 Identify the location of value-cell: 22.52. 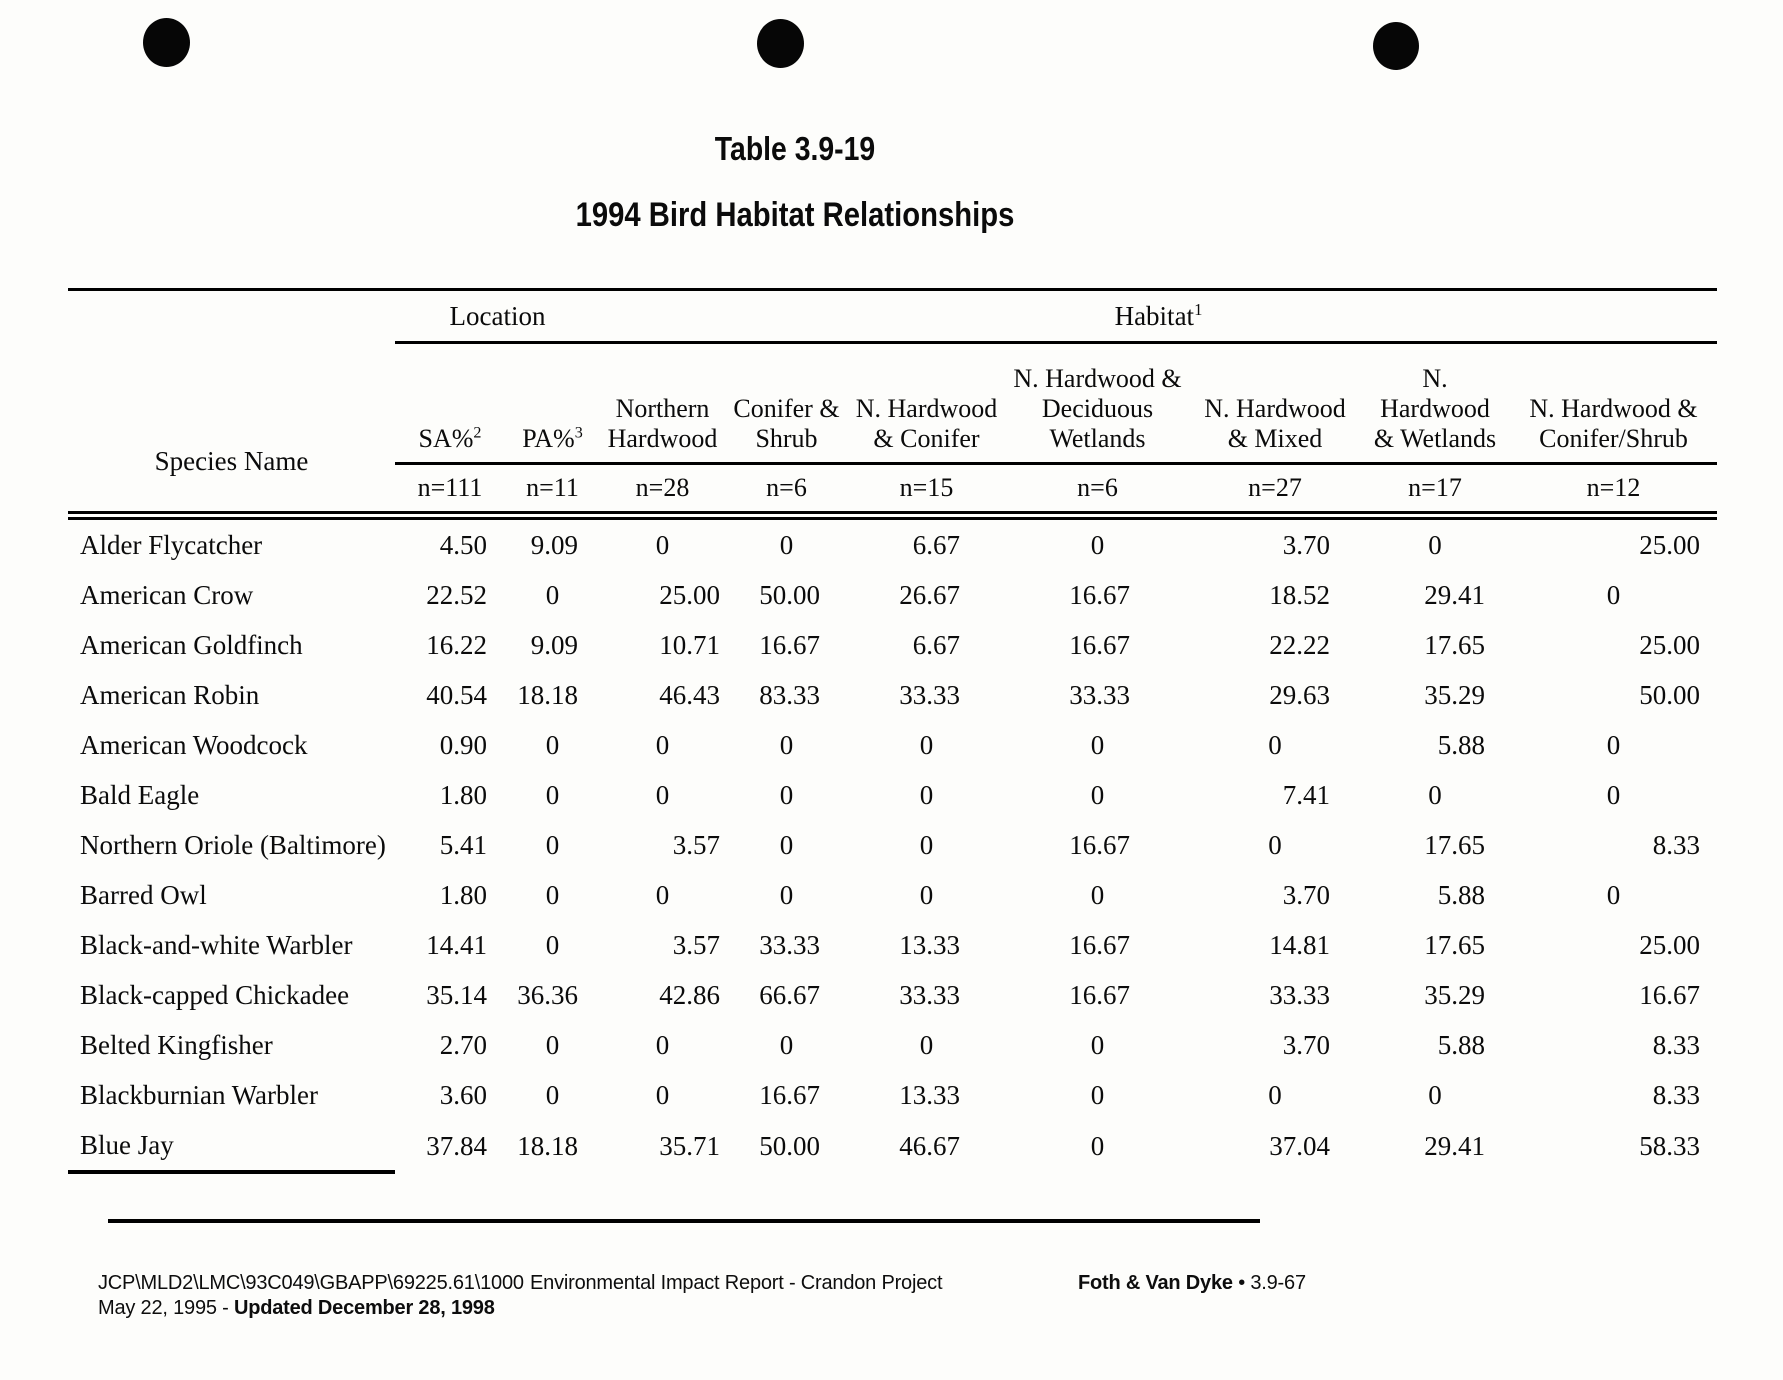
(456, 594).